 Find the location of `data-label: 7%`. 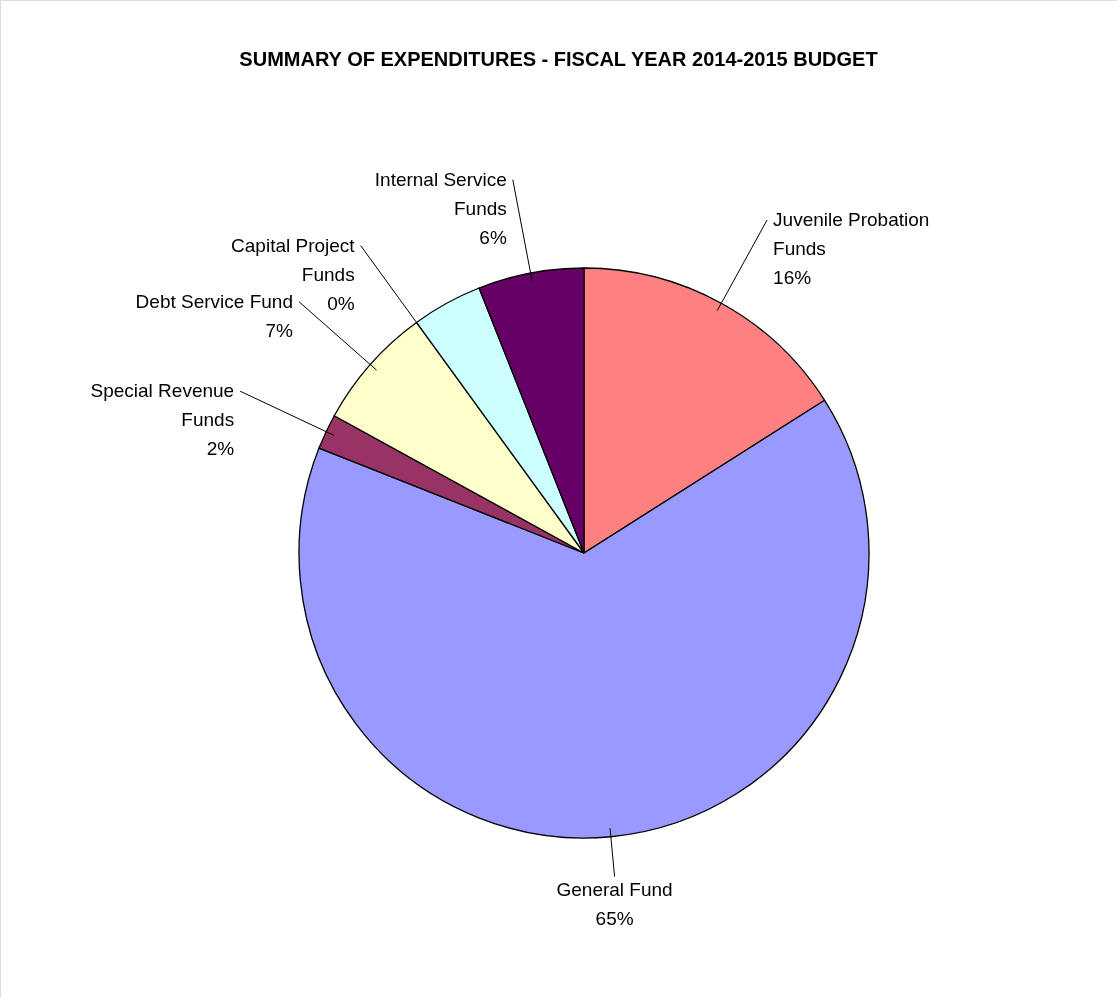

data-label: 7% is located at coordinates (279, 330).